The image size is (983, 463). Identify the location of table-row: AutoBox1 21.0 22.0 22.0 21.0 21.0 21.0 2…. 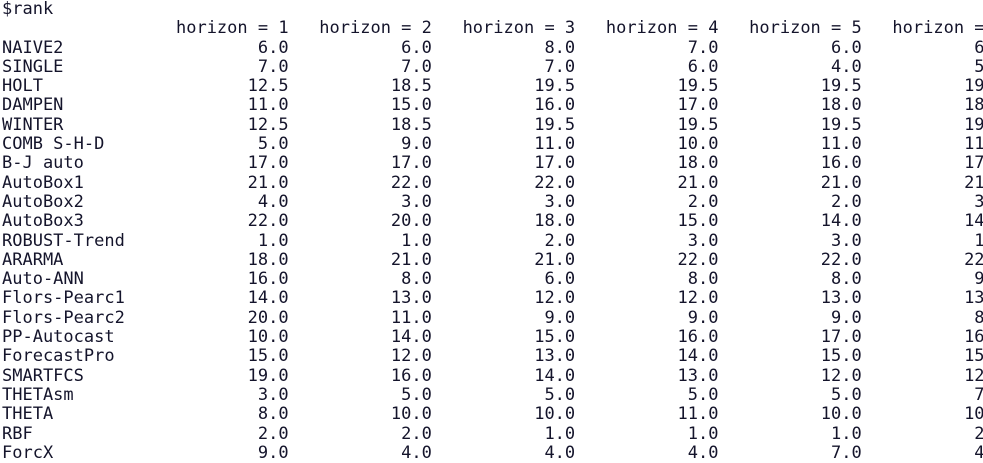
(492, 182).